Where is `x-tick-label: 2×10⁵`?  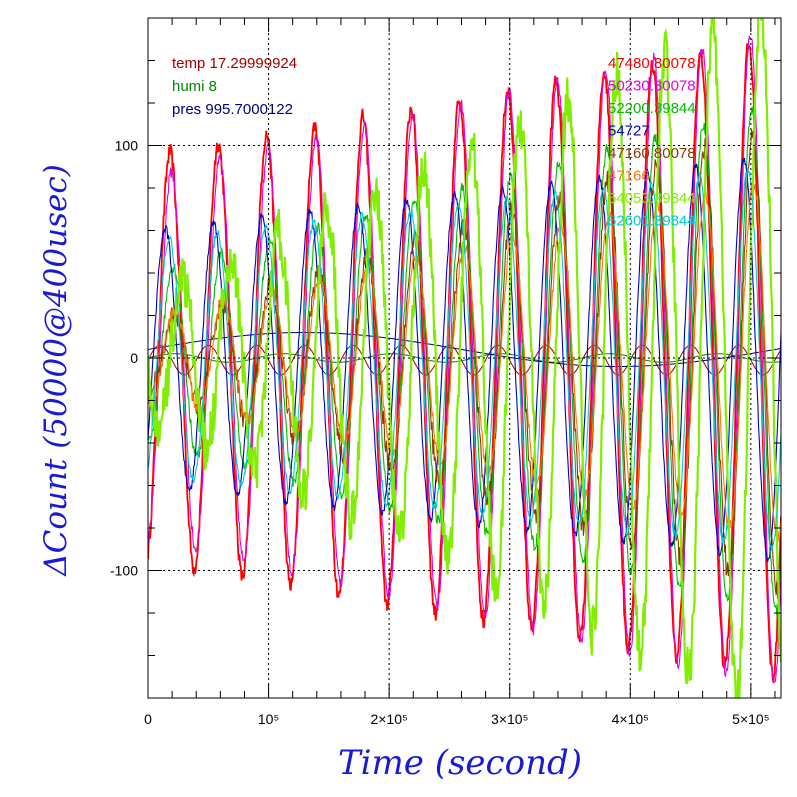
x-tick-label: 2×10⁵ is located at coordinates (388, 719).